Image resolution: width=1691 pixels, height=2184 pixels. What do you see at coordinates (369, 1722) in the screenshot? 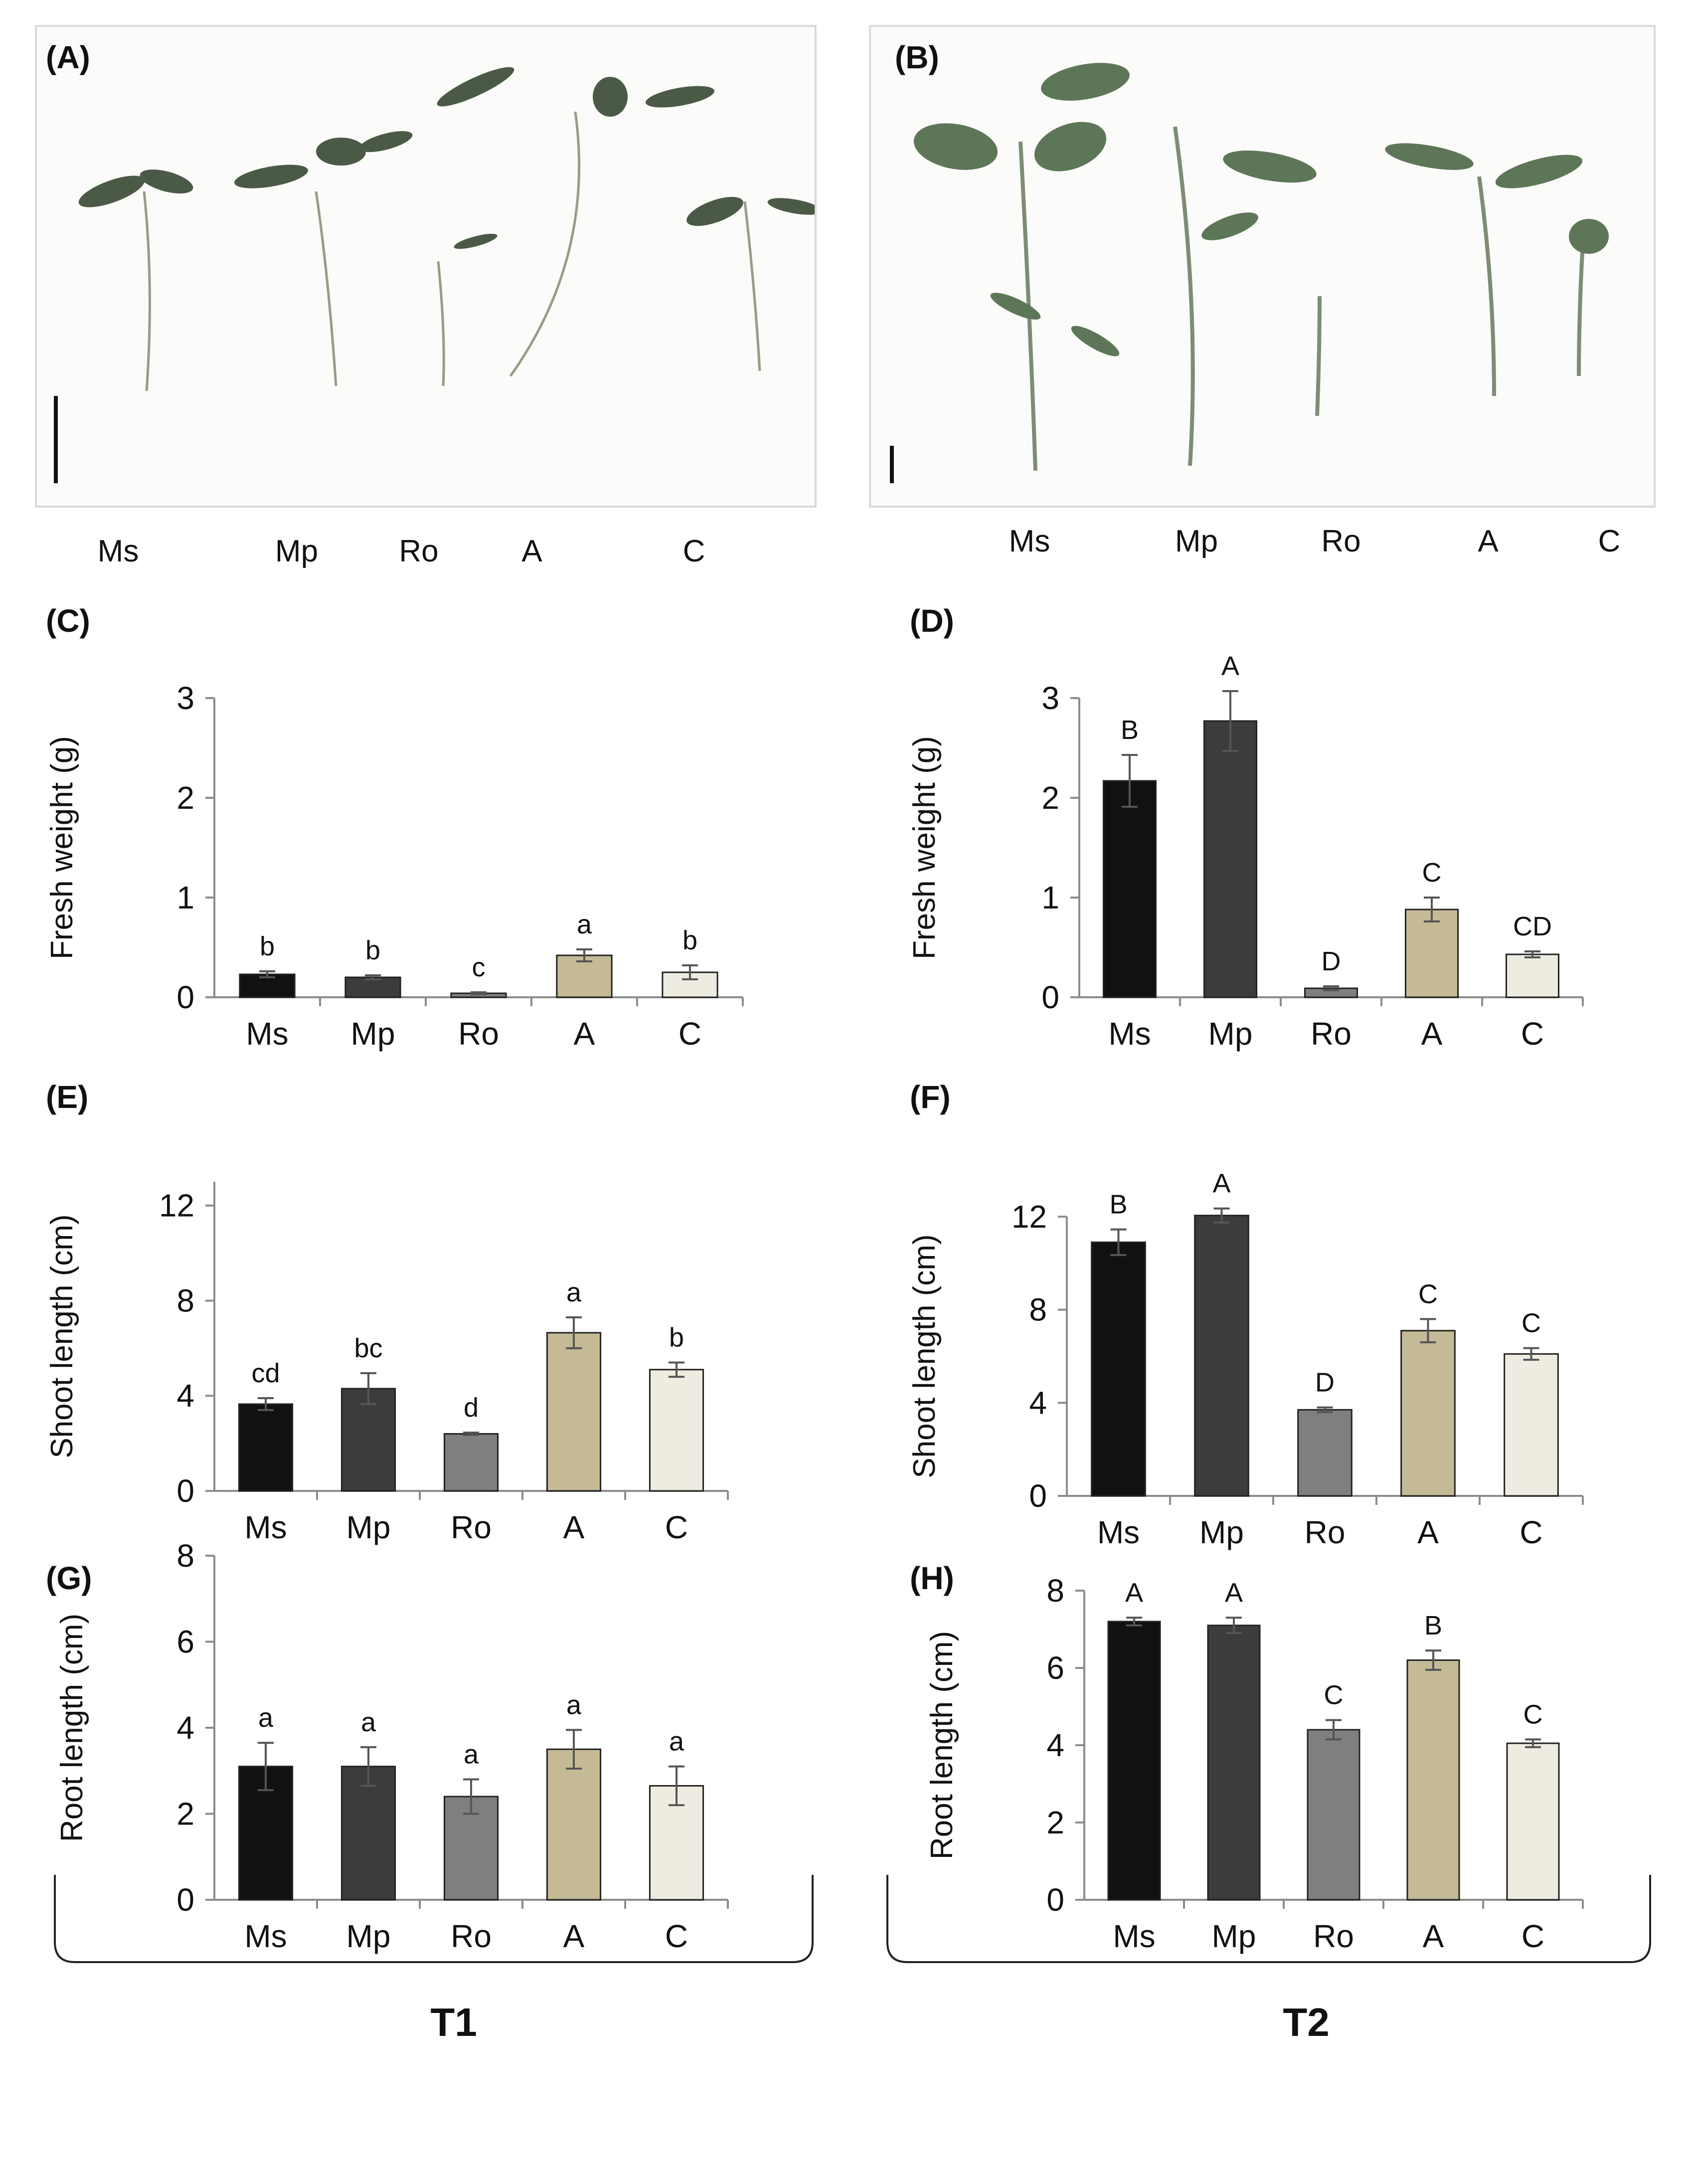
I see `significance-letter-g-mp: a` at bounding box center [369, 1722].